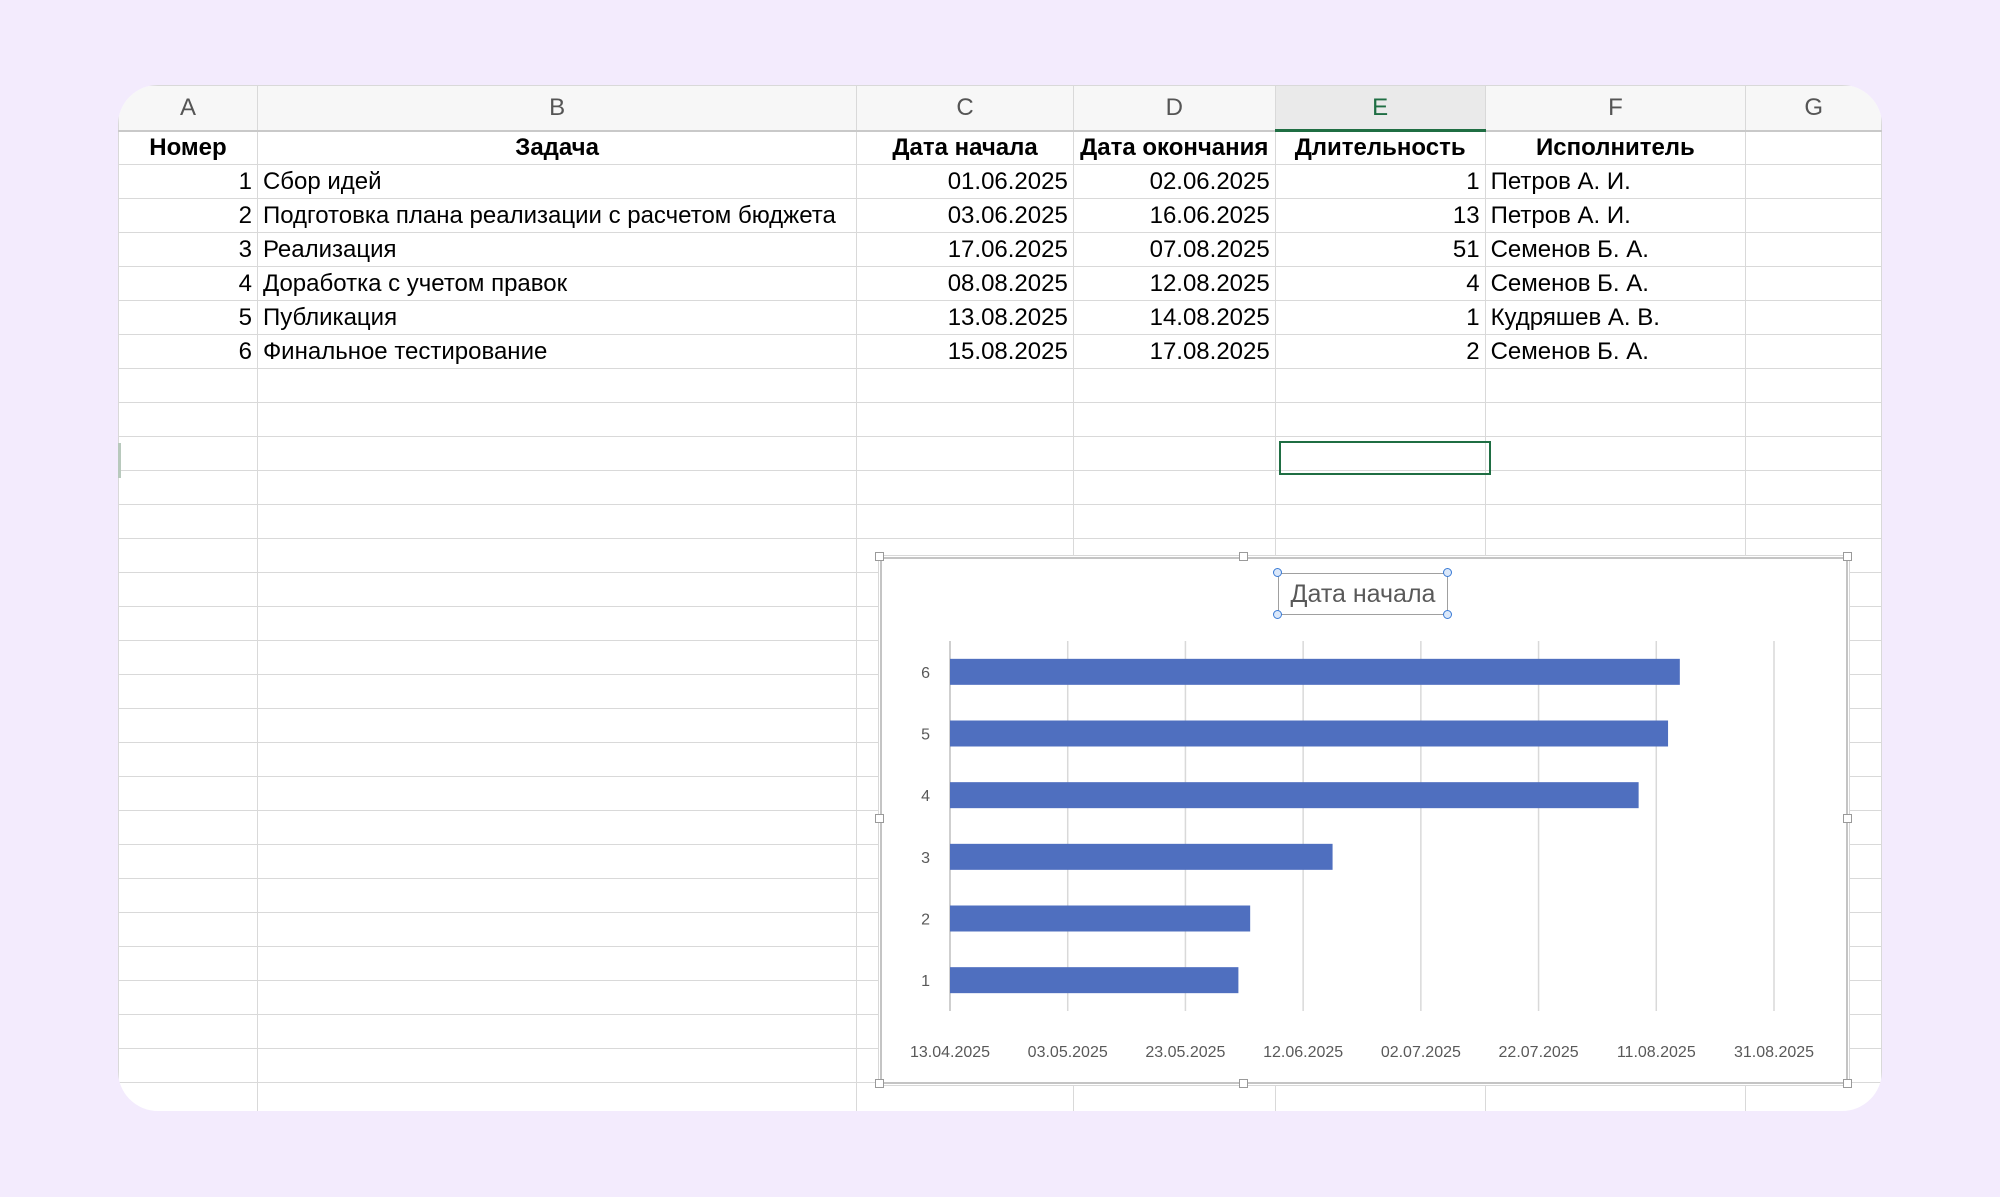  Describe the element at coordinates (1174, 147) in the screenshot. I see `header-cell: Дата окончания` at that location.